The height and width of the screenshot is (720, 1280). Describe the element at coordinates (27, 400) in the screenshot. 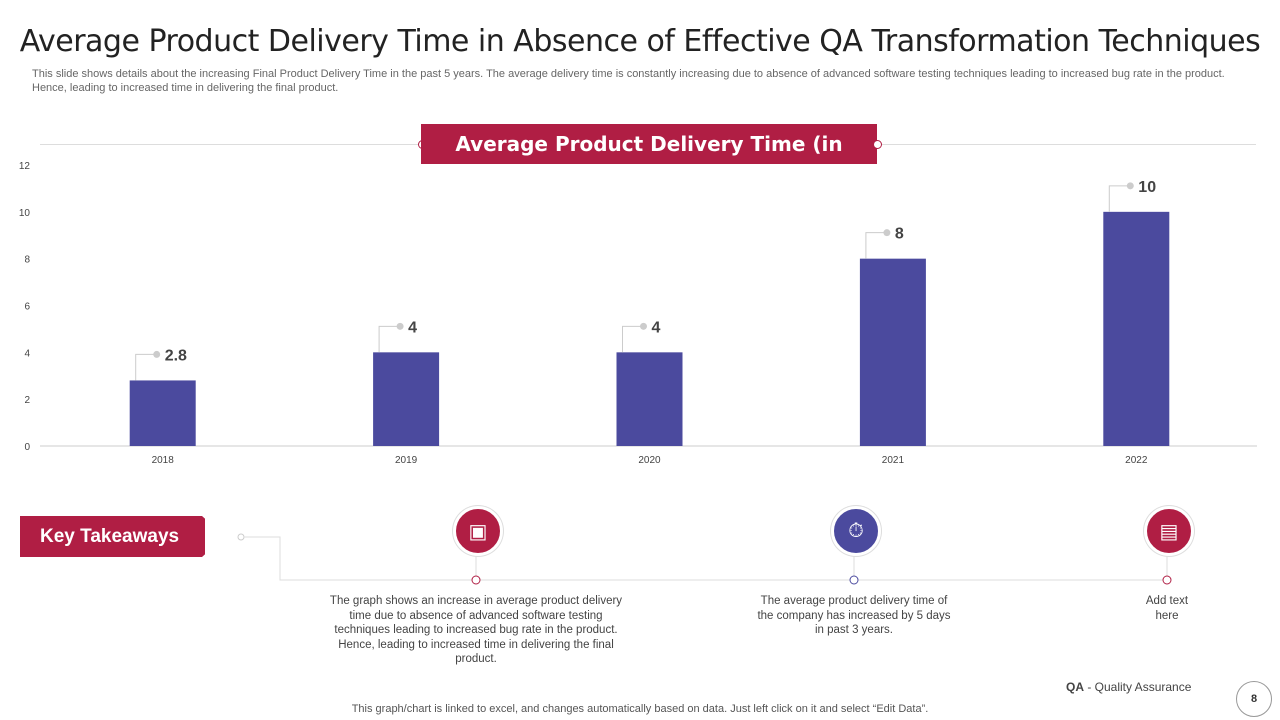

I see `y-tick-label: 2` at that location.